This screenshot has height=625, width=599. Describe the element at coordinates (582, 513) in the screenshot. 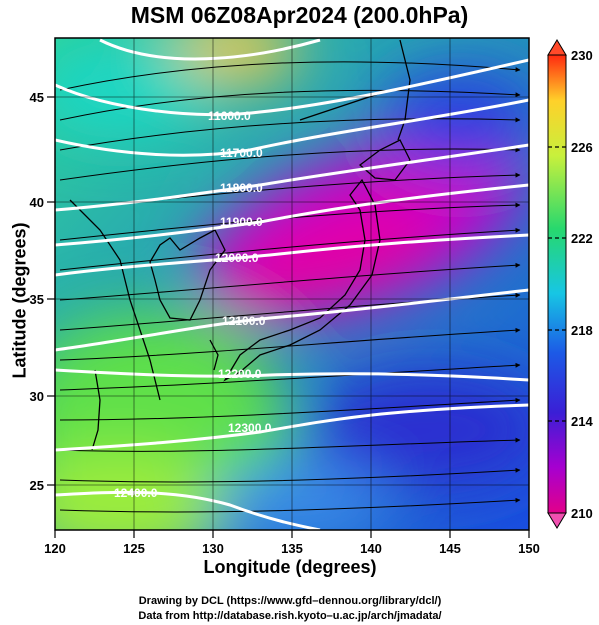

I see `colorbar-label: 210` at that location.